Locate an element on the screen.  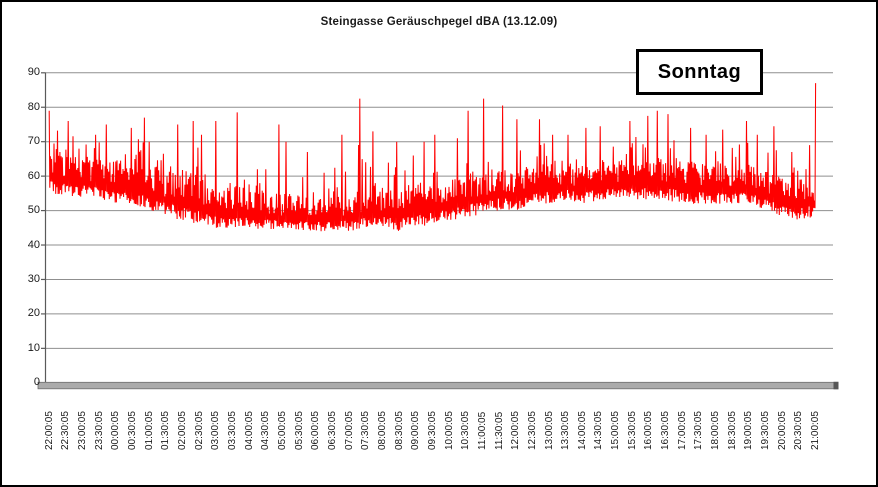
x-tick-label: 18:30:05 is located at coordinates (732, 430).